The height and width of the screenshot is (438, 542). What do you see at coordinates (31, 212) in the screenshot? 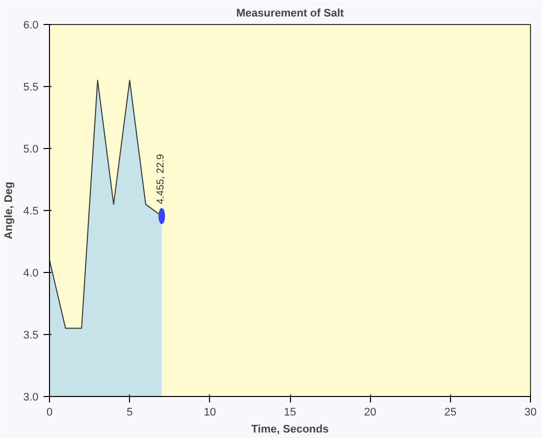
I see `y-tick-label: 4.5` at bounding box center [31, 212].